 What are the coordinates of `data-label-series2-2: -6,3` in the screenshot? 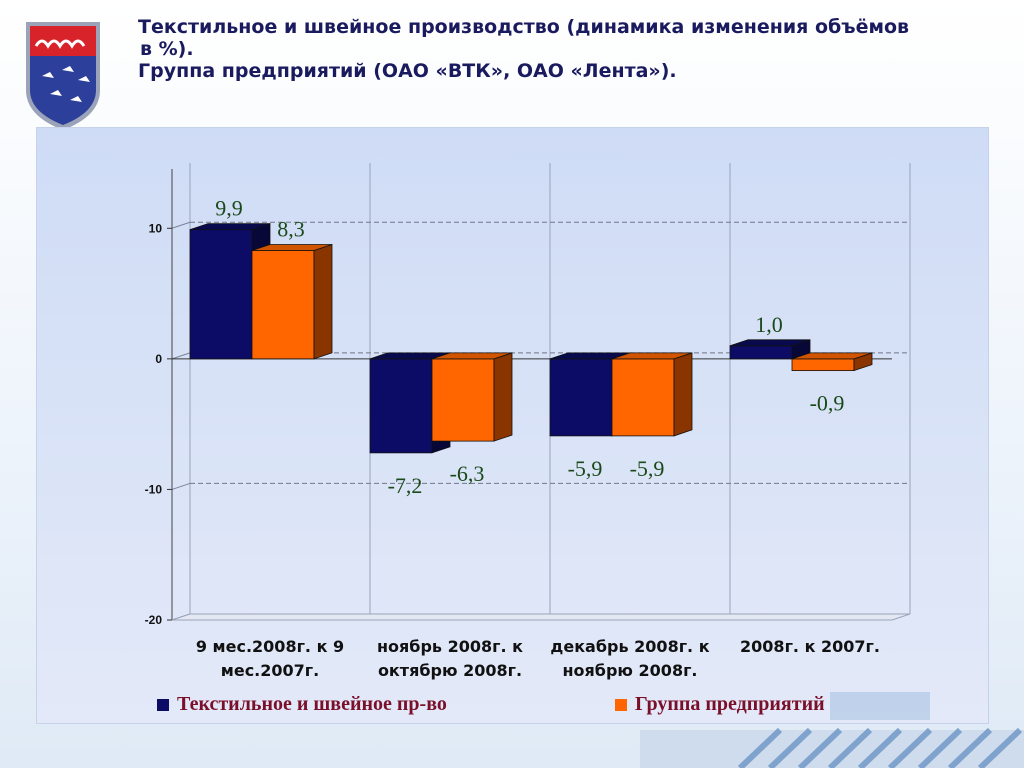 It's located at (467, 473).